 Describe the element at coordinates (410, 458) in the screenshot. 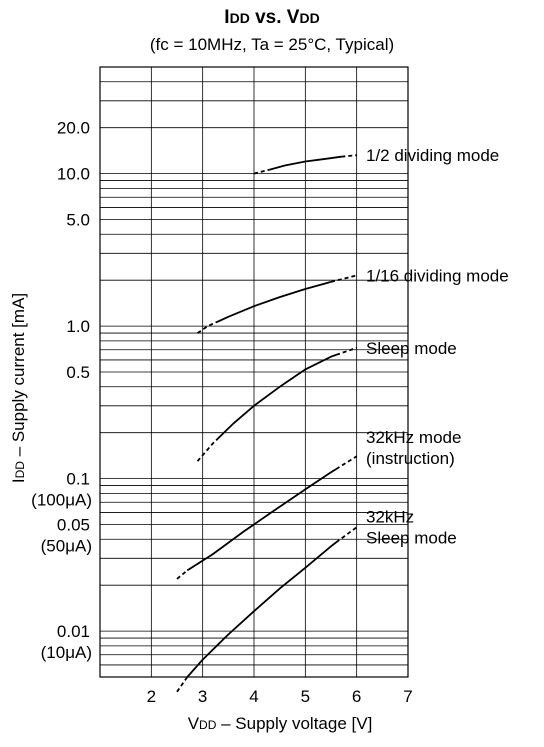

I see `series-label: (instruction)` at that location.